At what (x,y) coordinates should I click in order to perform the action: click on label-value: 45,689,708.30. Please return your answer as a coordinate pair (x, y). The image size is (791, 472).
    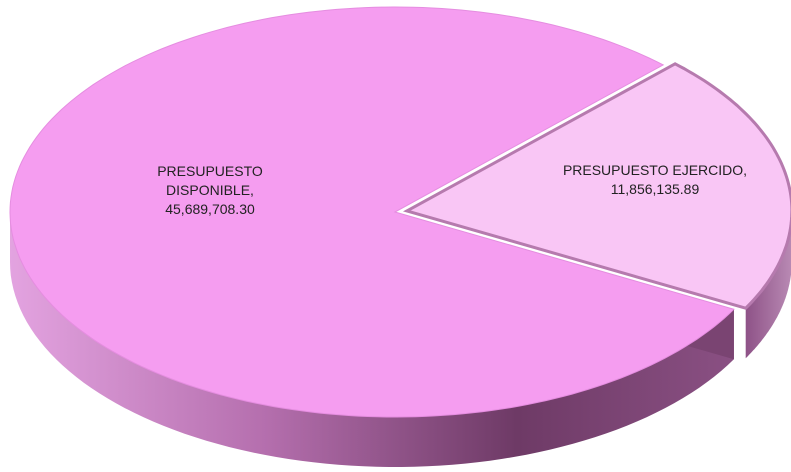
    Looking at the image, I should click on (210, 209).